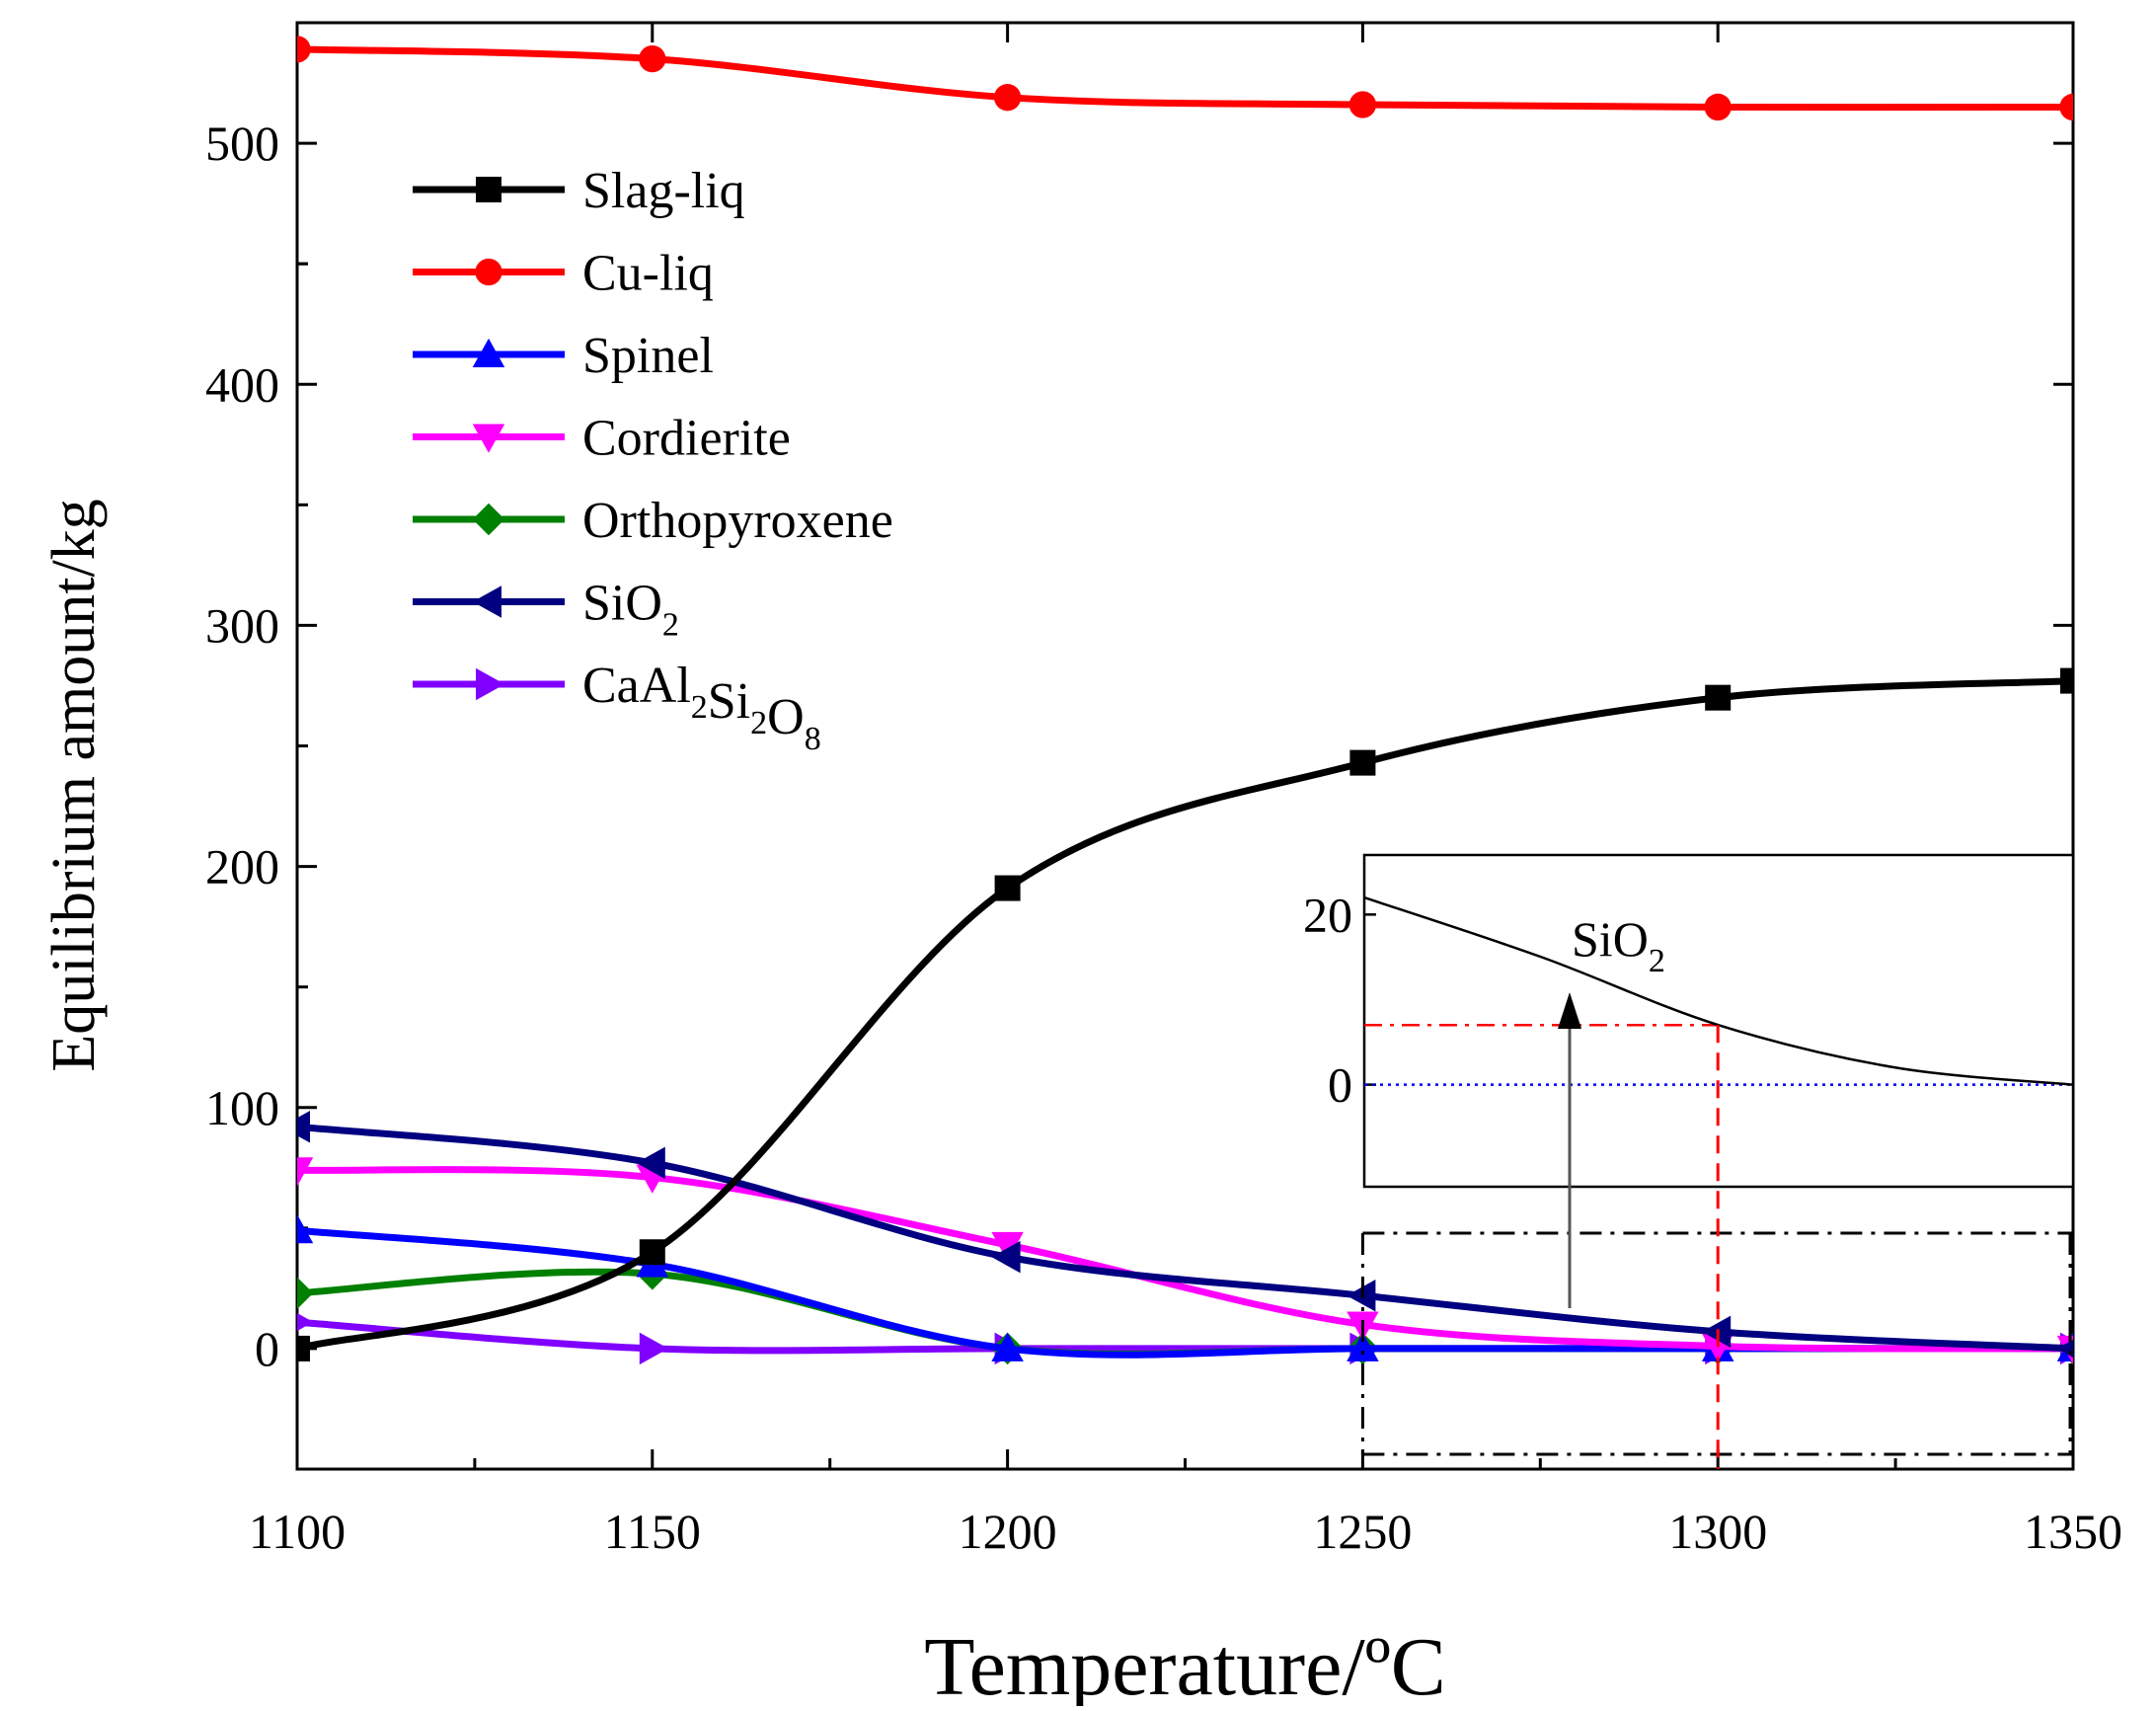 Image resolution: width=2156 pixels, height=1711 pixels. Describe the element at coordinates (563, 356) in the screenshot. I see `legend-item-spinel: Spinel` at that location.